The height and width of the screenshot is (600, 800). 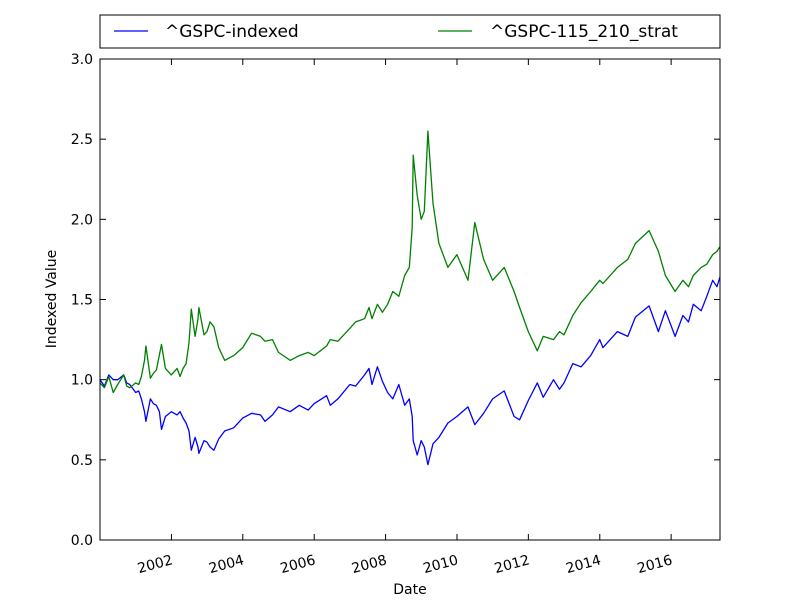 What do you see at coordinates (82, 220) in the screenshot?
I see `y-tick-label: 2.0` at bounding box center [82, 220].